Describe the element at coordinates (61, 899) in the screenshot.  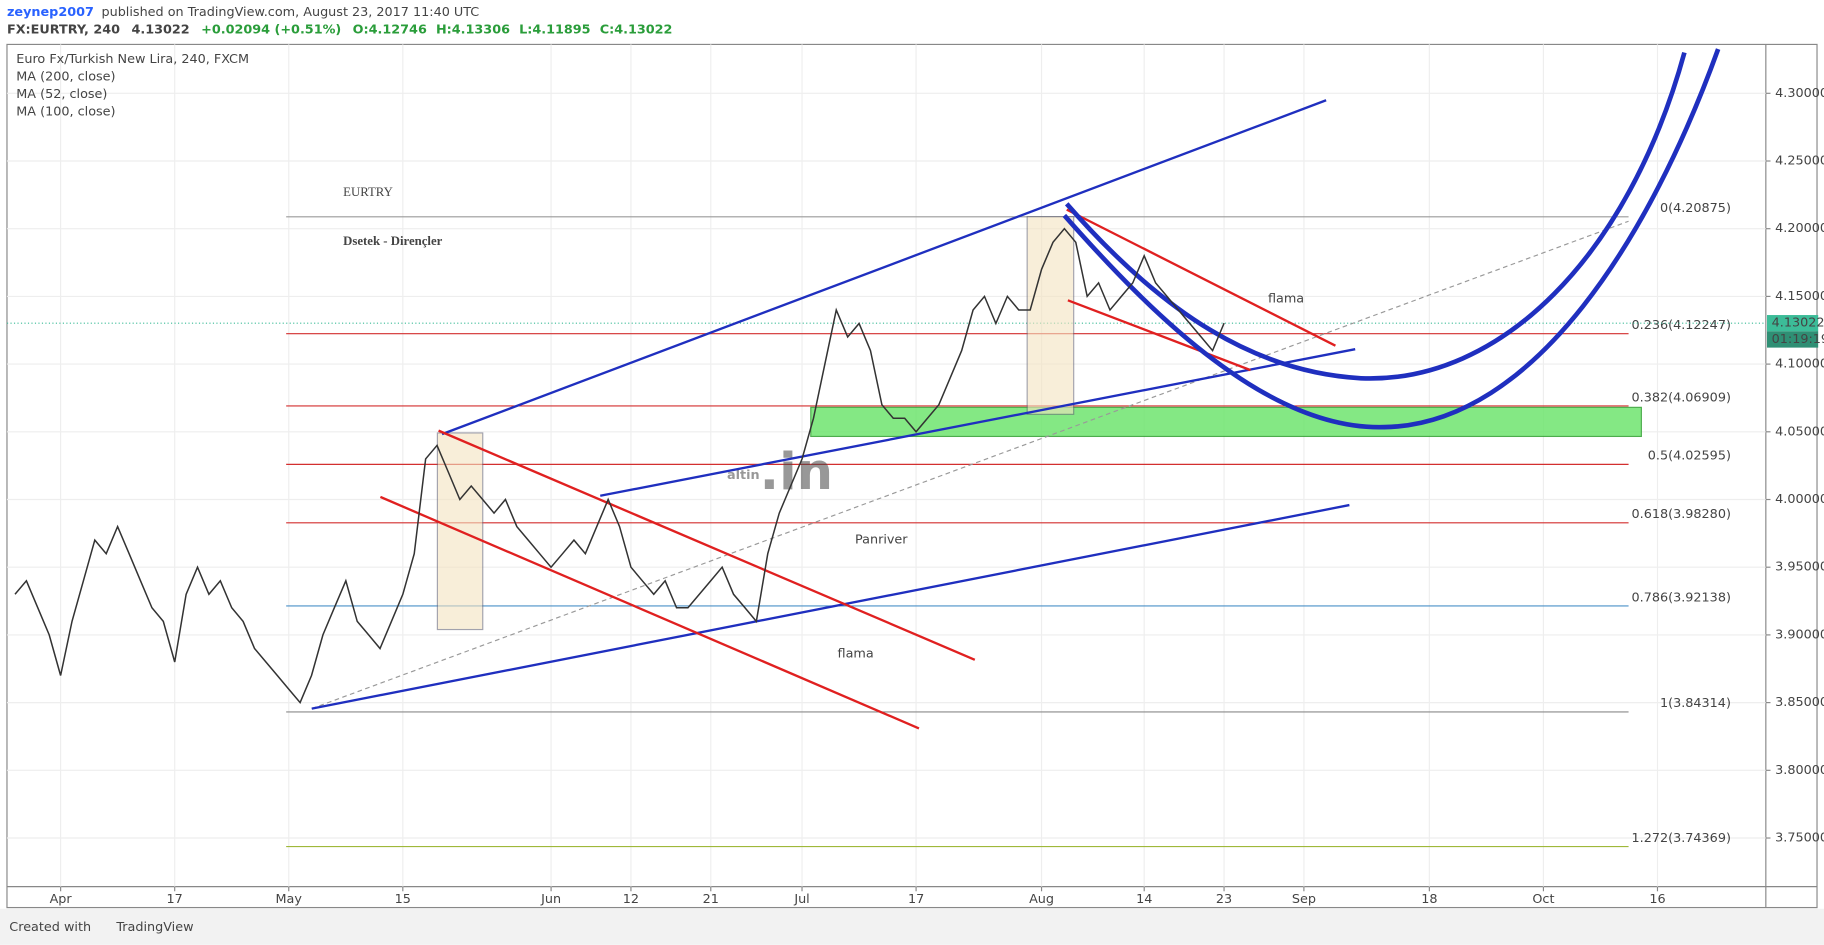
I see `x-tick-label: Apr` at that location.